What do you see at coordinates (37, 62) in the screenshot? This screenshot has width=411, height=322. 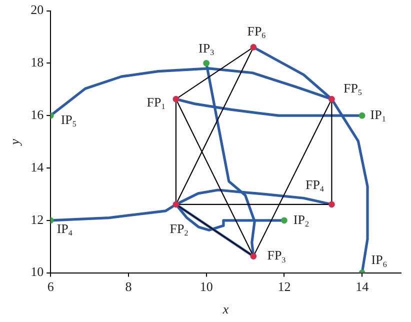 I see `y-tick-label: 18` at bounding box center [37, 62].